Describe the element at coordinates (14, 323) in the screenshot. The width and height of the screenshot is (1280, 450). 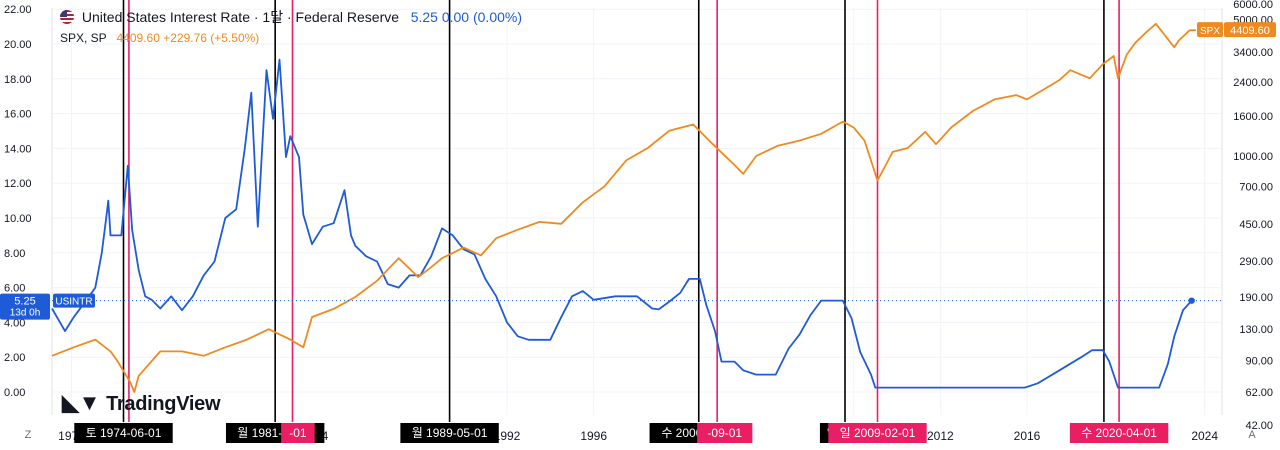
I see `y-left-tick-label: 4.00` at that location.